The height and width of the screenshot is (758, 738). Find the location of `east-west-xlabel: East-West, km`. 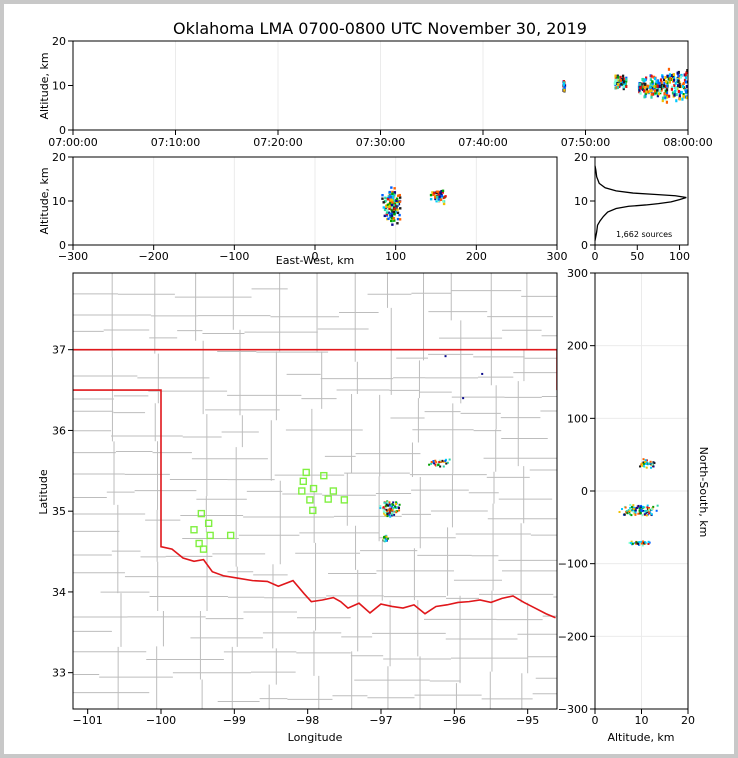

east-west-xlabel: East-West, km is located at coordinates (315, 260).